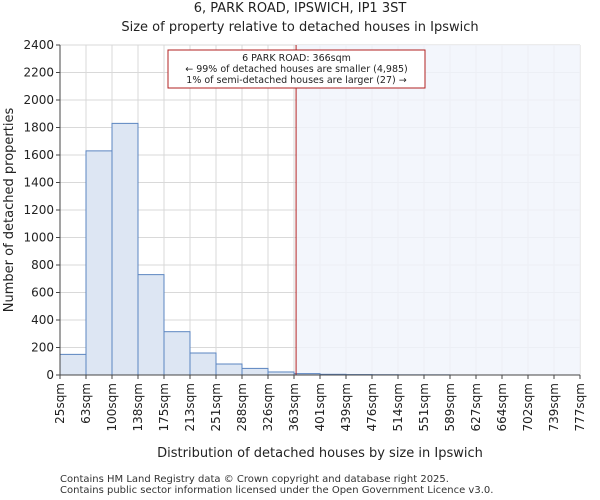 This screenshot has height=500, width=600. I want to click on x-tick-label: 251sqm, so click(216, 407).